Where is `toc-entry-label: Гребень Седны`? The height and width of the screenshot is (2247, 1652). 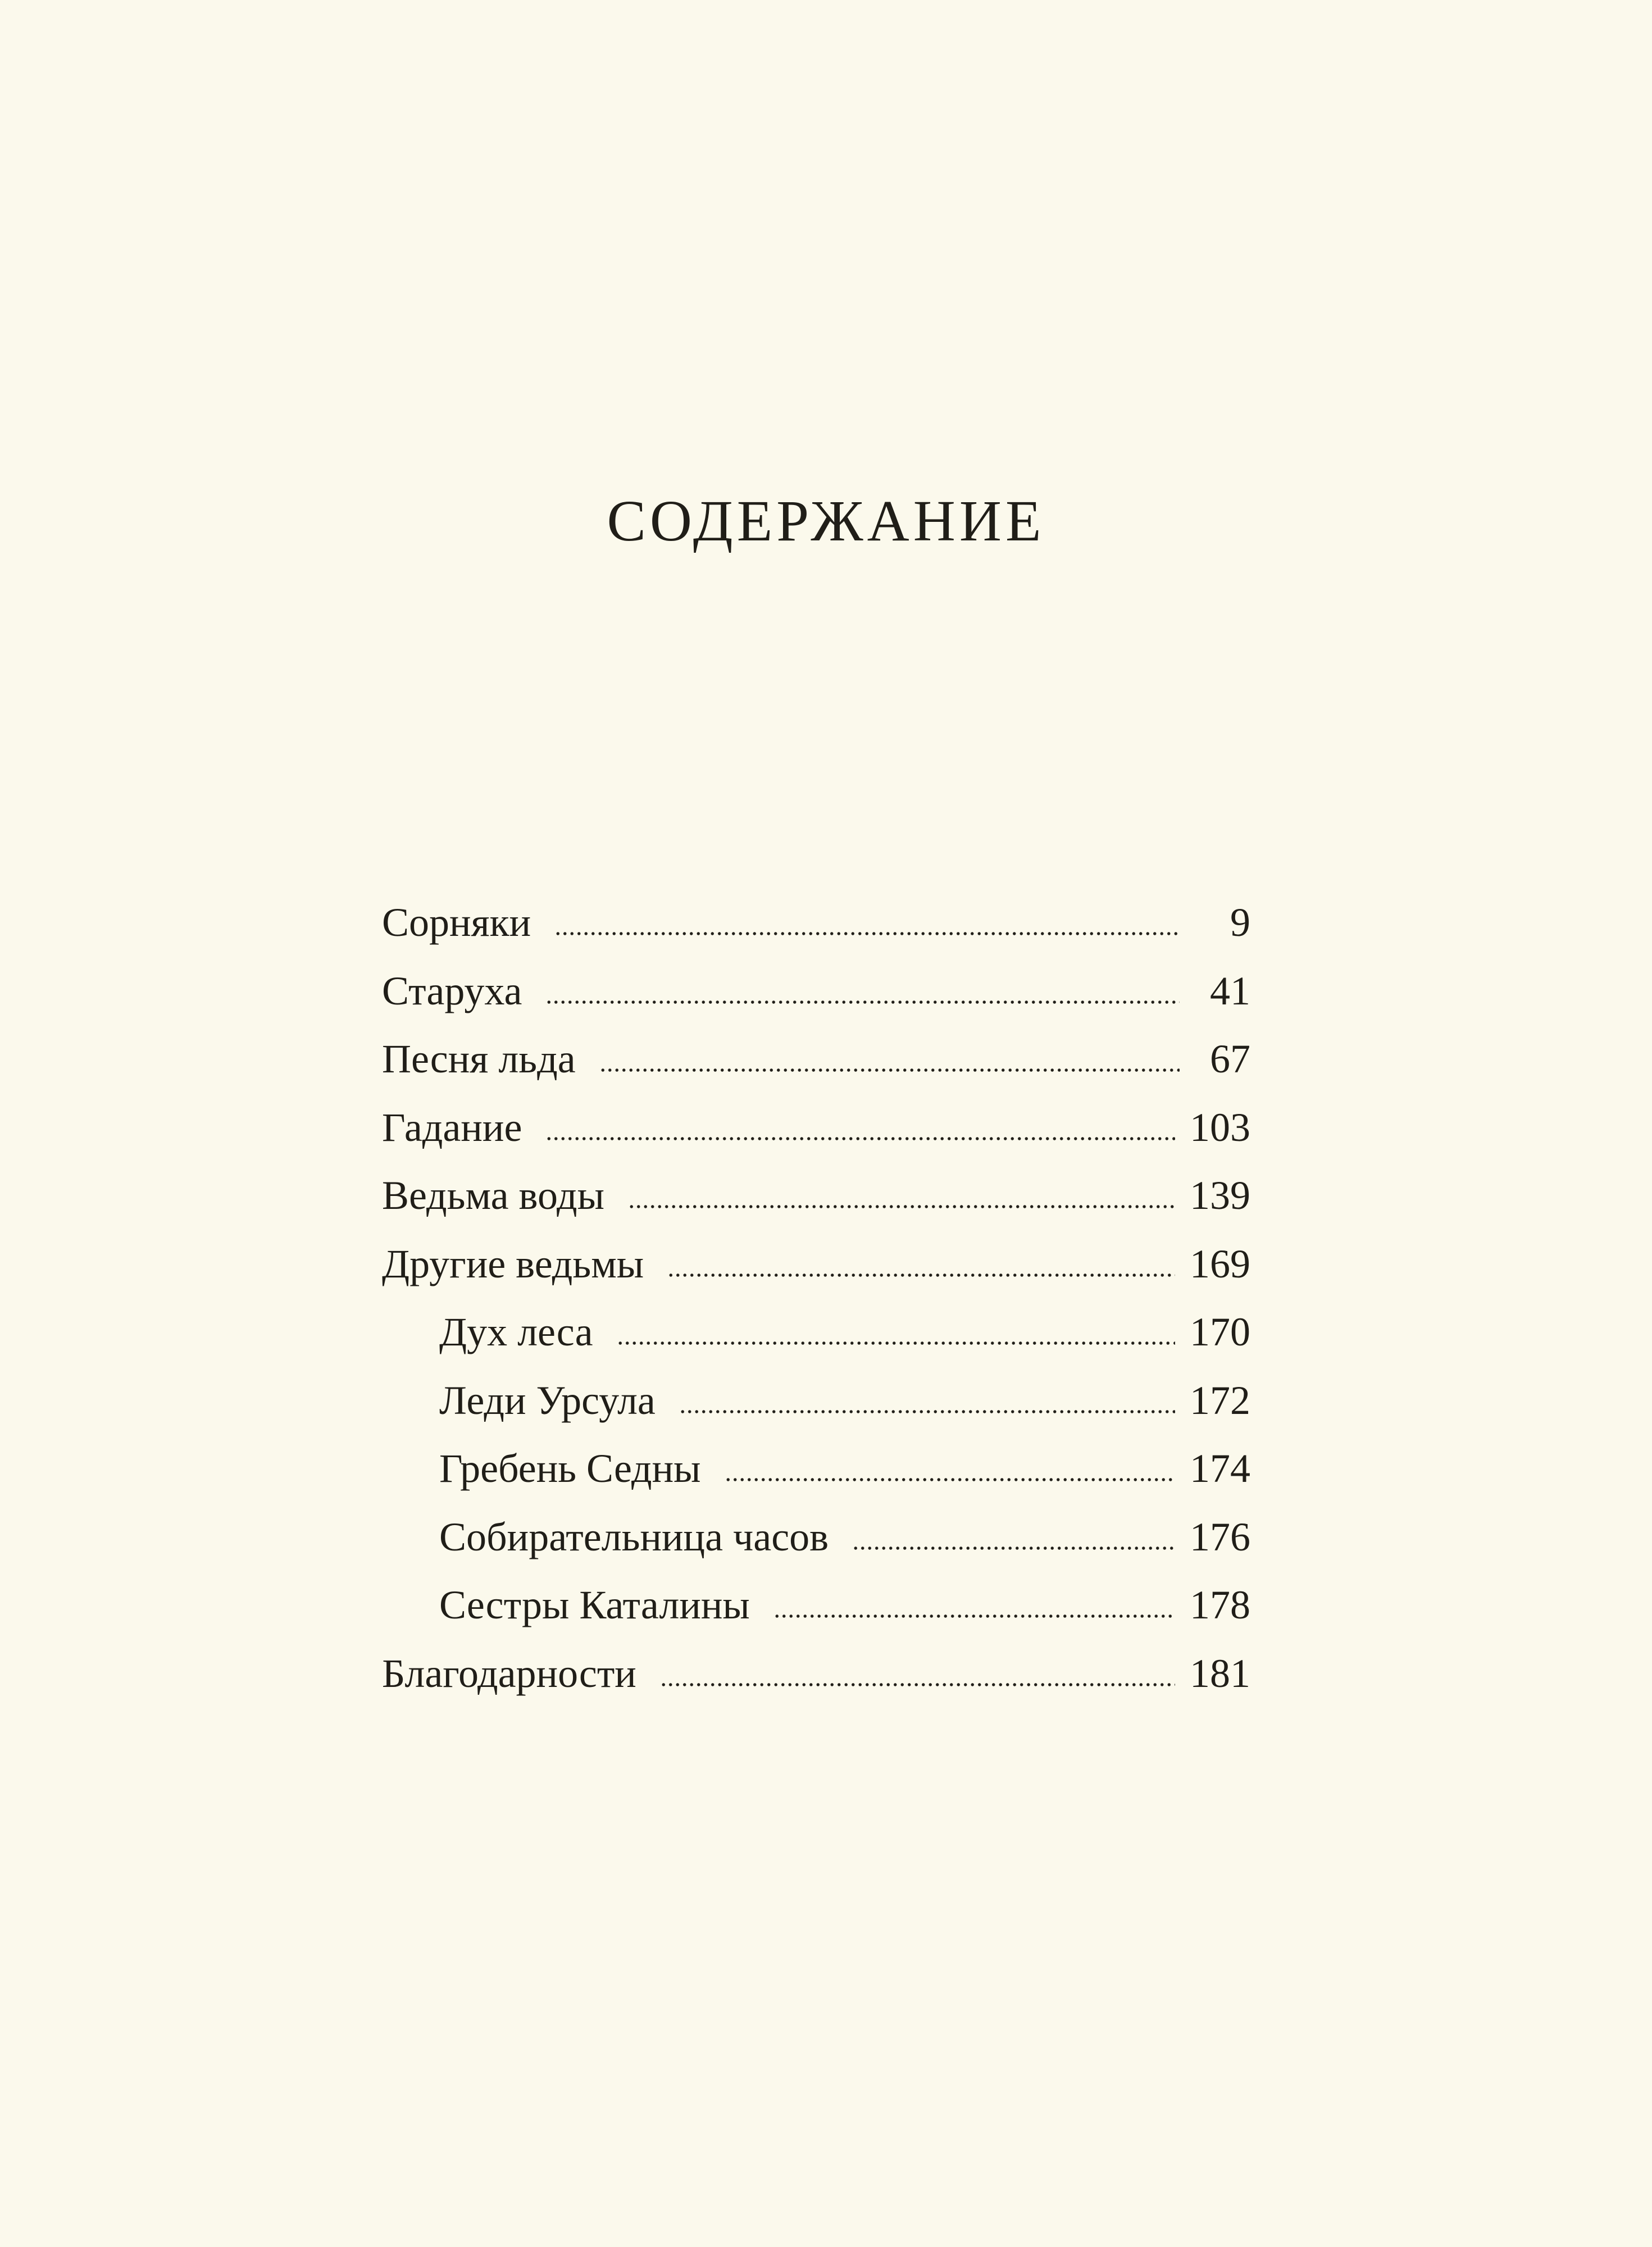 toc-entry-label: Гребень Седны is located at coordinates (570, 1468).